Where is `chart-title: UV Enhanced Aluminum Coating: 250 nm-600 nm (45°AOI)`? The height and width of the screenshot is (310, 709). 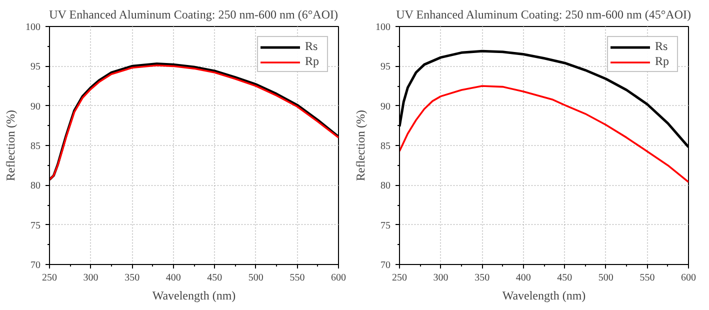 chart-title: UV Enhanced Aluminum Coating: 250 nm-600 nm (45°AOI) is located at coordinates (544, 15).